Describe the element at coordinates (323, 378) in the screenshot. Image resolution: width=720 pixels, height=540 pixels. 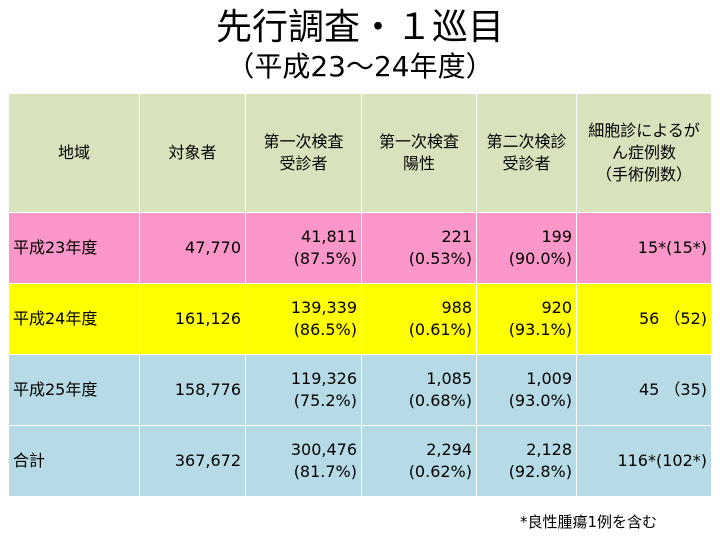
I see `row-exam1-count: 119,326` at that location.